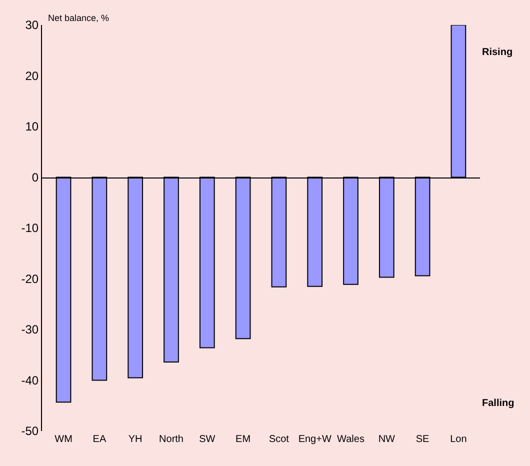 This screenshot has width=530, height=466. What do you see at coordinates (30, 380) in the screenshot?
I see `y-tick-label: -40` at bounding box center [30, 380].